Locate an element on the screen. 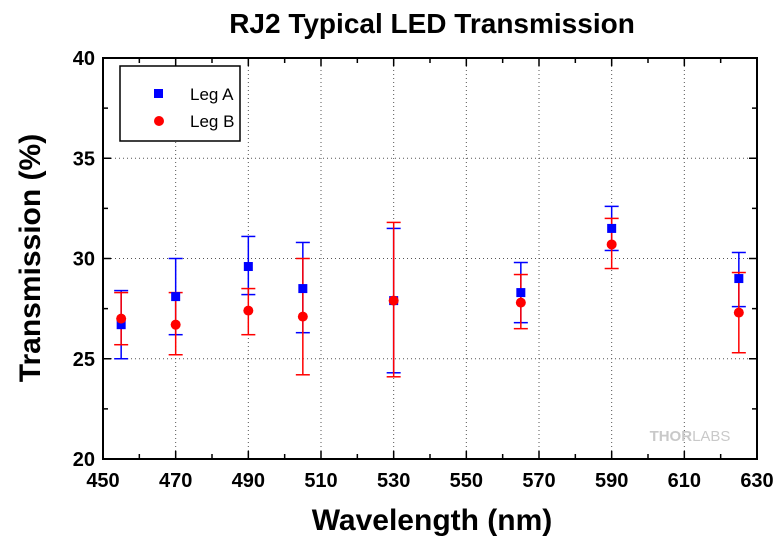 The height and width of the screenshot is (542, 780). x-tick-label: 590 is located at coordinates (611, 481).